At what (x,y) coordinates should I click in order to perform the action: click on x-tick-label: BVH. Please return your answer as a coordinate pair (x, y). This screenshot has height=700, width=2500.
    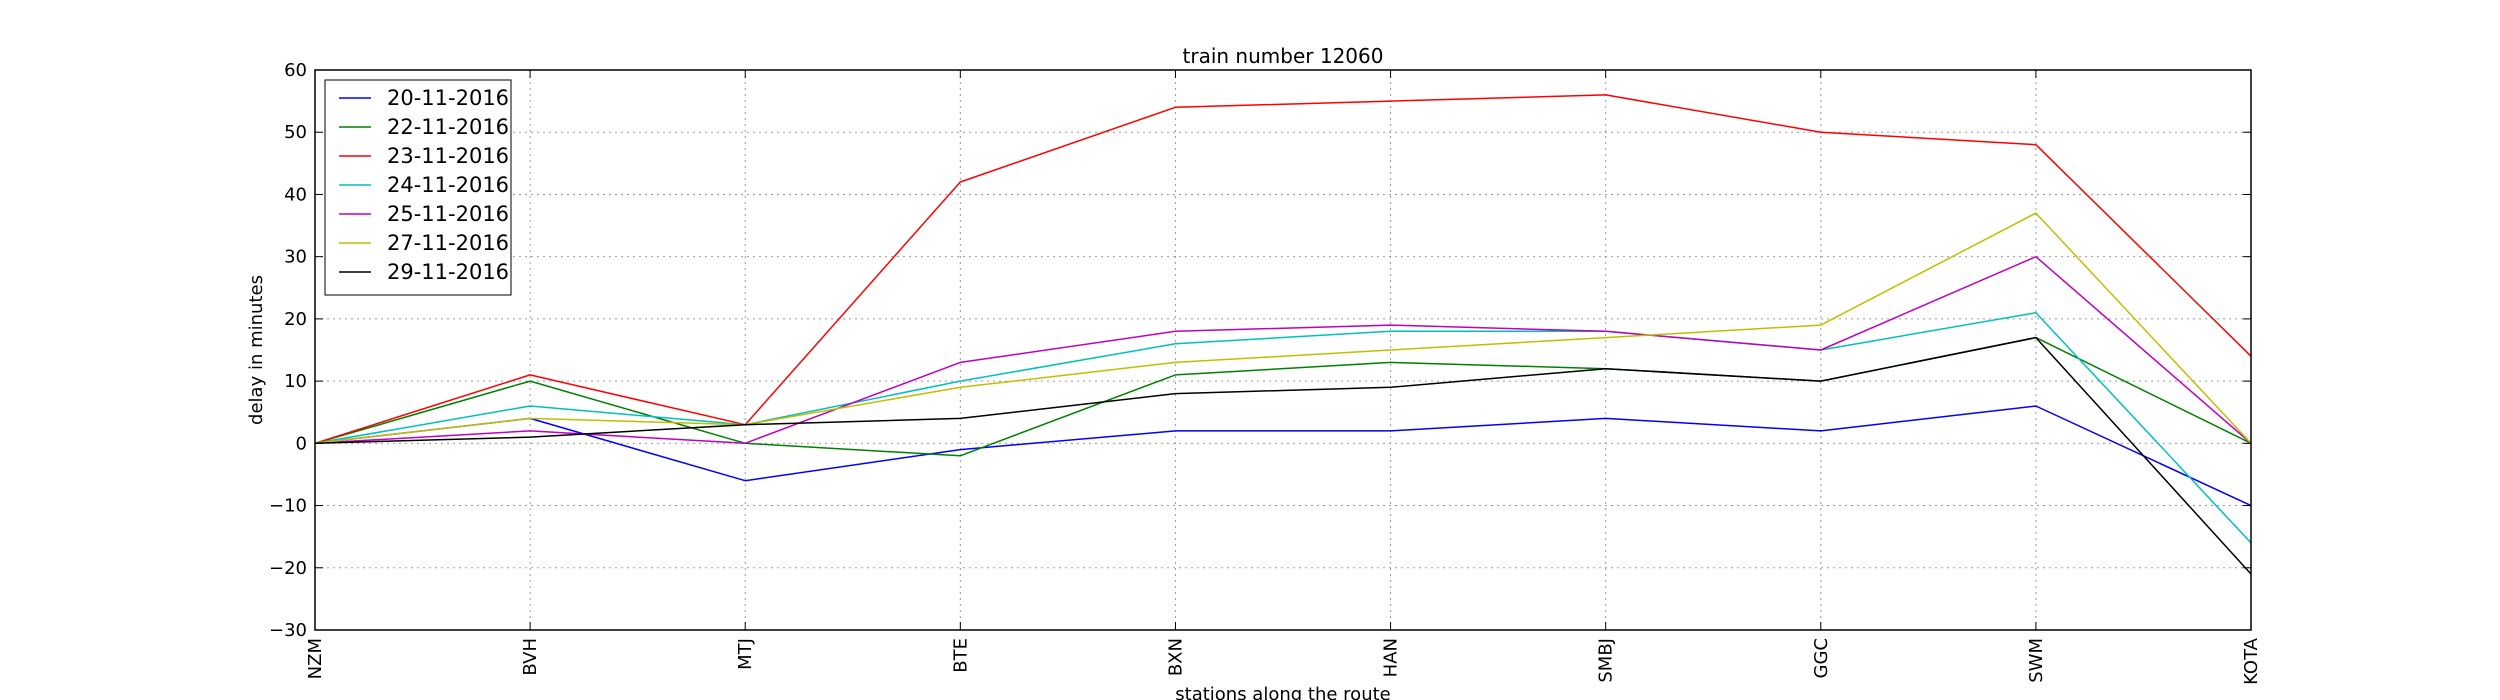
    Looking at the image, I should click on (530, 657).